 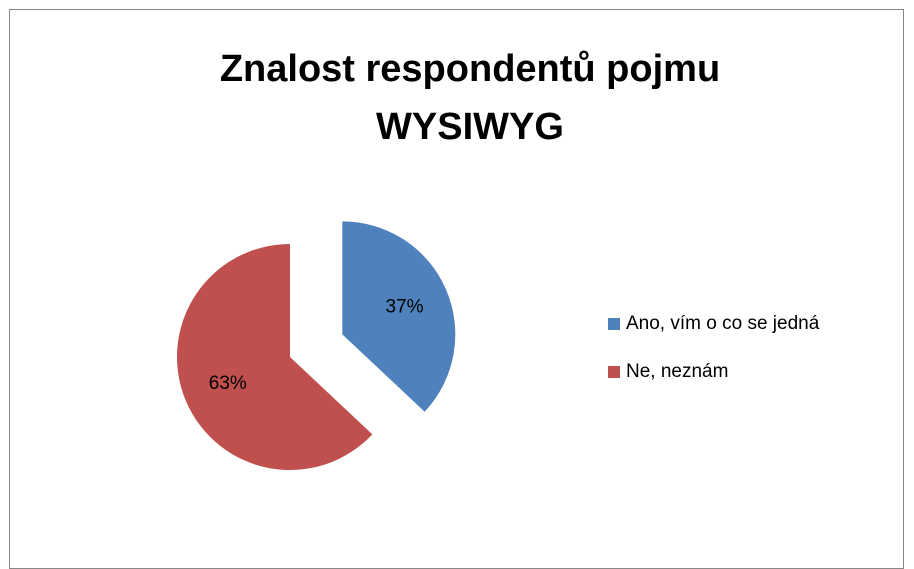 What do you see at coordinates (677, 371) in the screenshot?
I see `legend-label: Ne, neznám` at bounding box center [677, 371].